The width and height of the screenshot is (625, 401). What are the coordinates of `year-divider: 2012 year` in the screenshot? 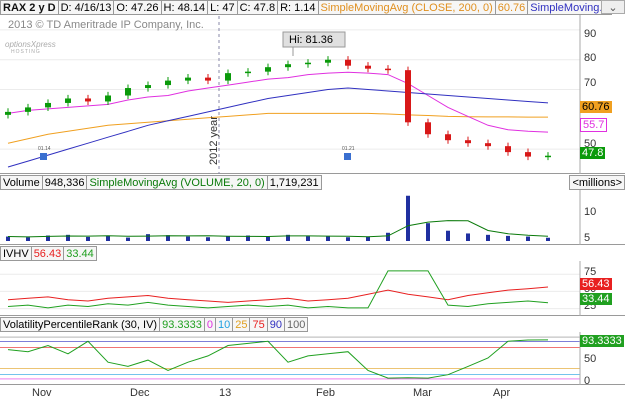 It's located at (214, 95).